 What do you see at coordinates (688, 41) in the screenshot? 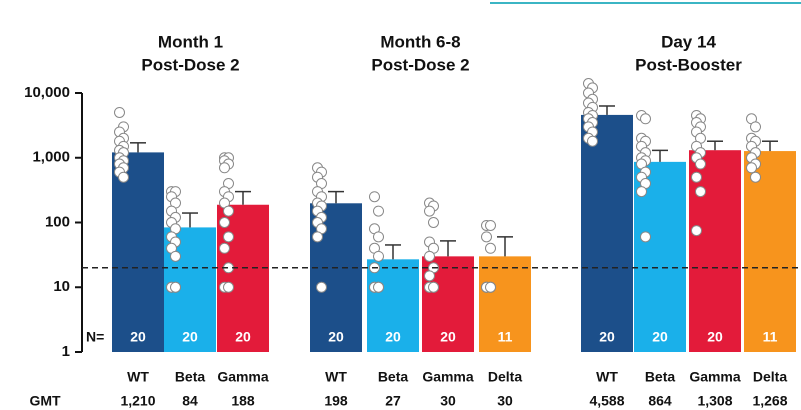
I see `panel-title: Day 14` at bounding box center [688, 41].